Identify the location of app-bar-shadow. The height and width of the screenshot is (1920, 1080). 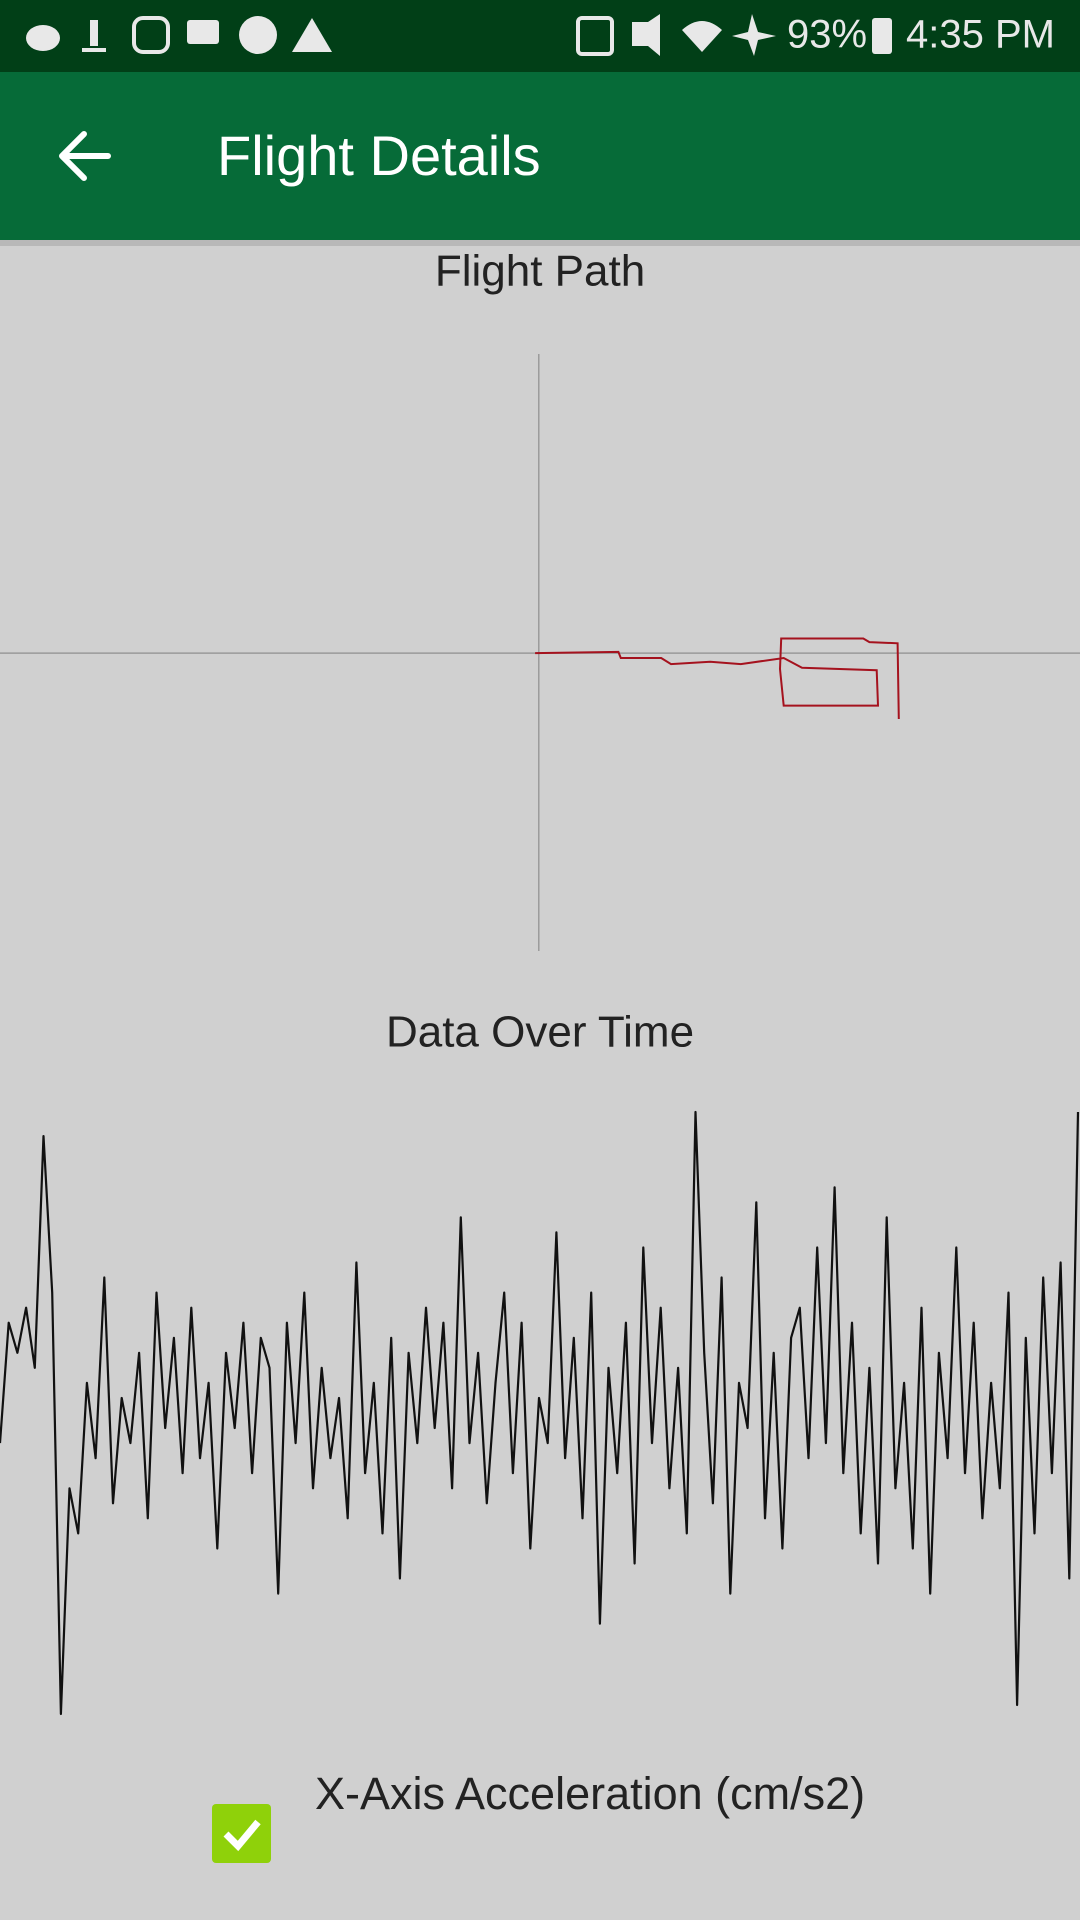
(540, 243).